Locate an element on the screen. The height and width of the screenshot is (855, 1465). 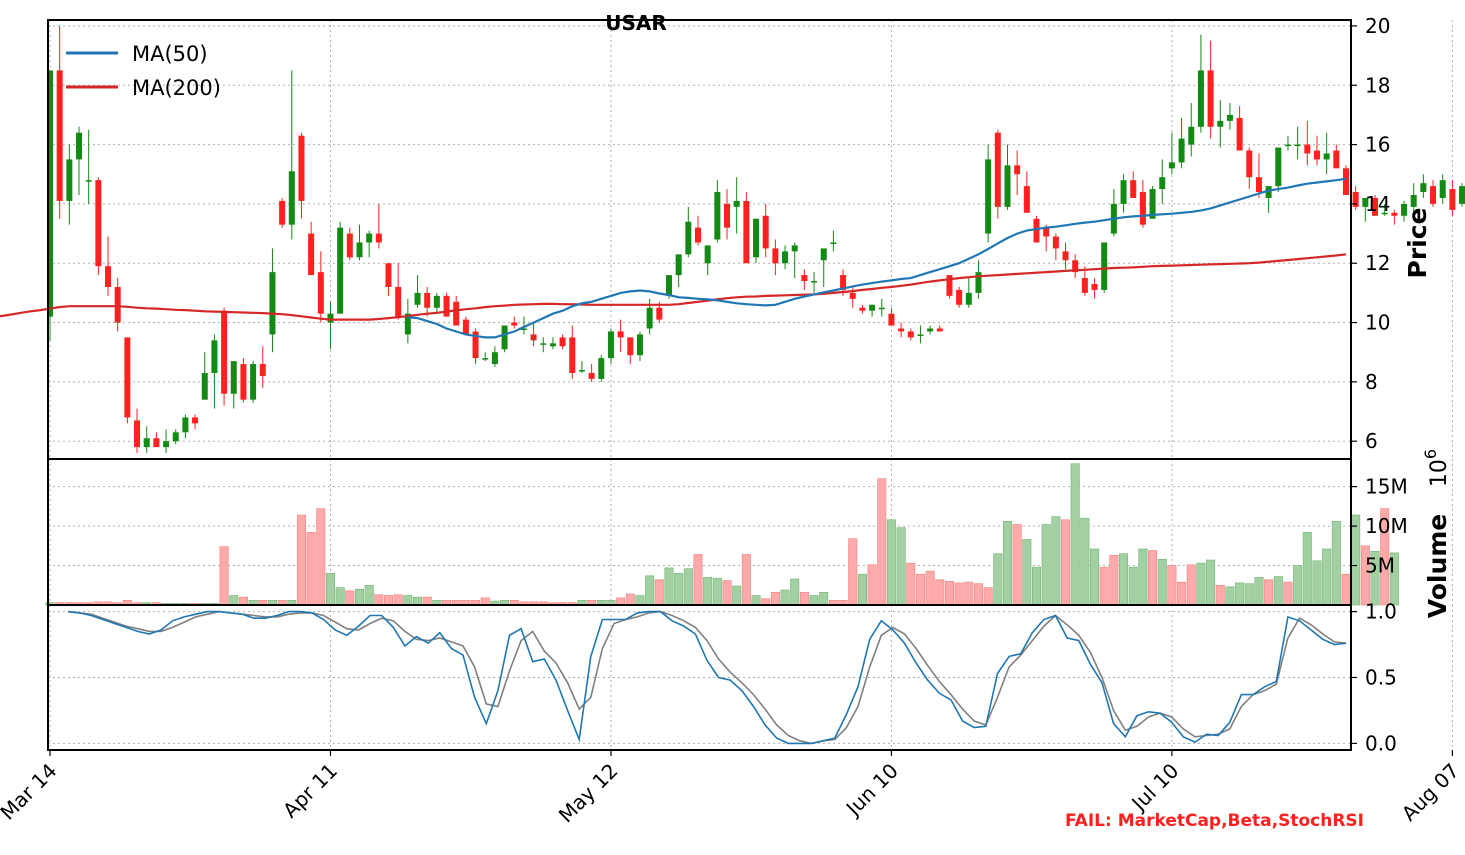
stoch-axis-ticks: 0.0 0.5 1.0 is located at coordinates (1374, 677).